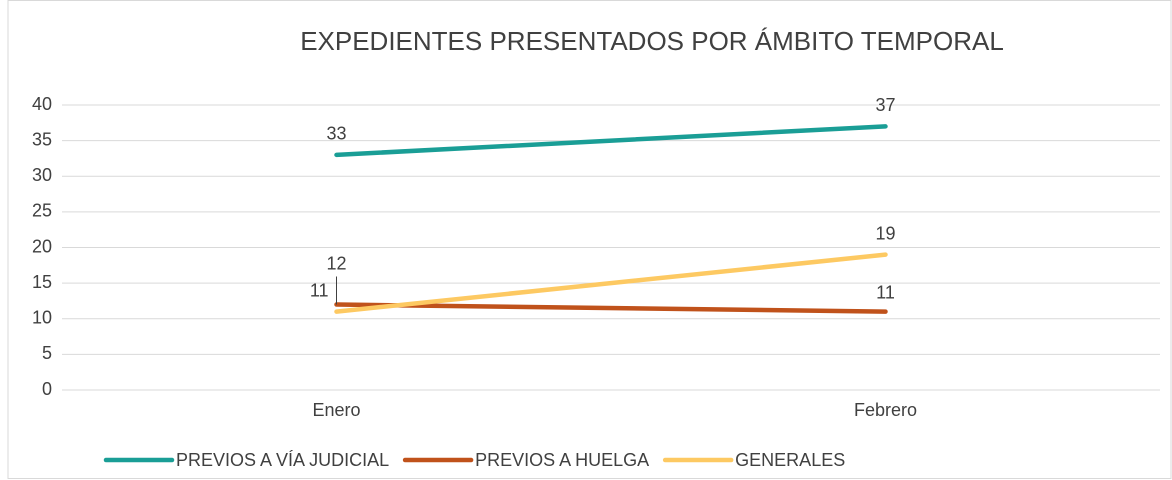 Image resolution: width=1172 pixels, height=480 pixels. Describe the element at coordinates (42, 175) in the screenshot. I see `y-tick-label: 30` at that location.